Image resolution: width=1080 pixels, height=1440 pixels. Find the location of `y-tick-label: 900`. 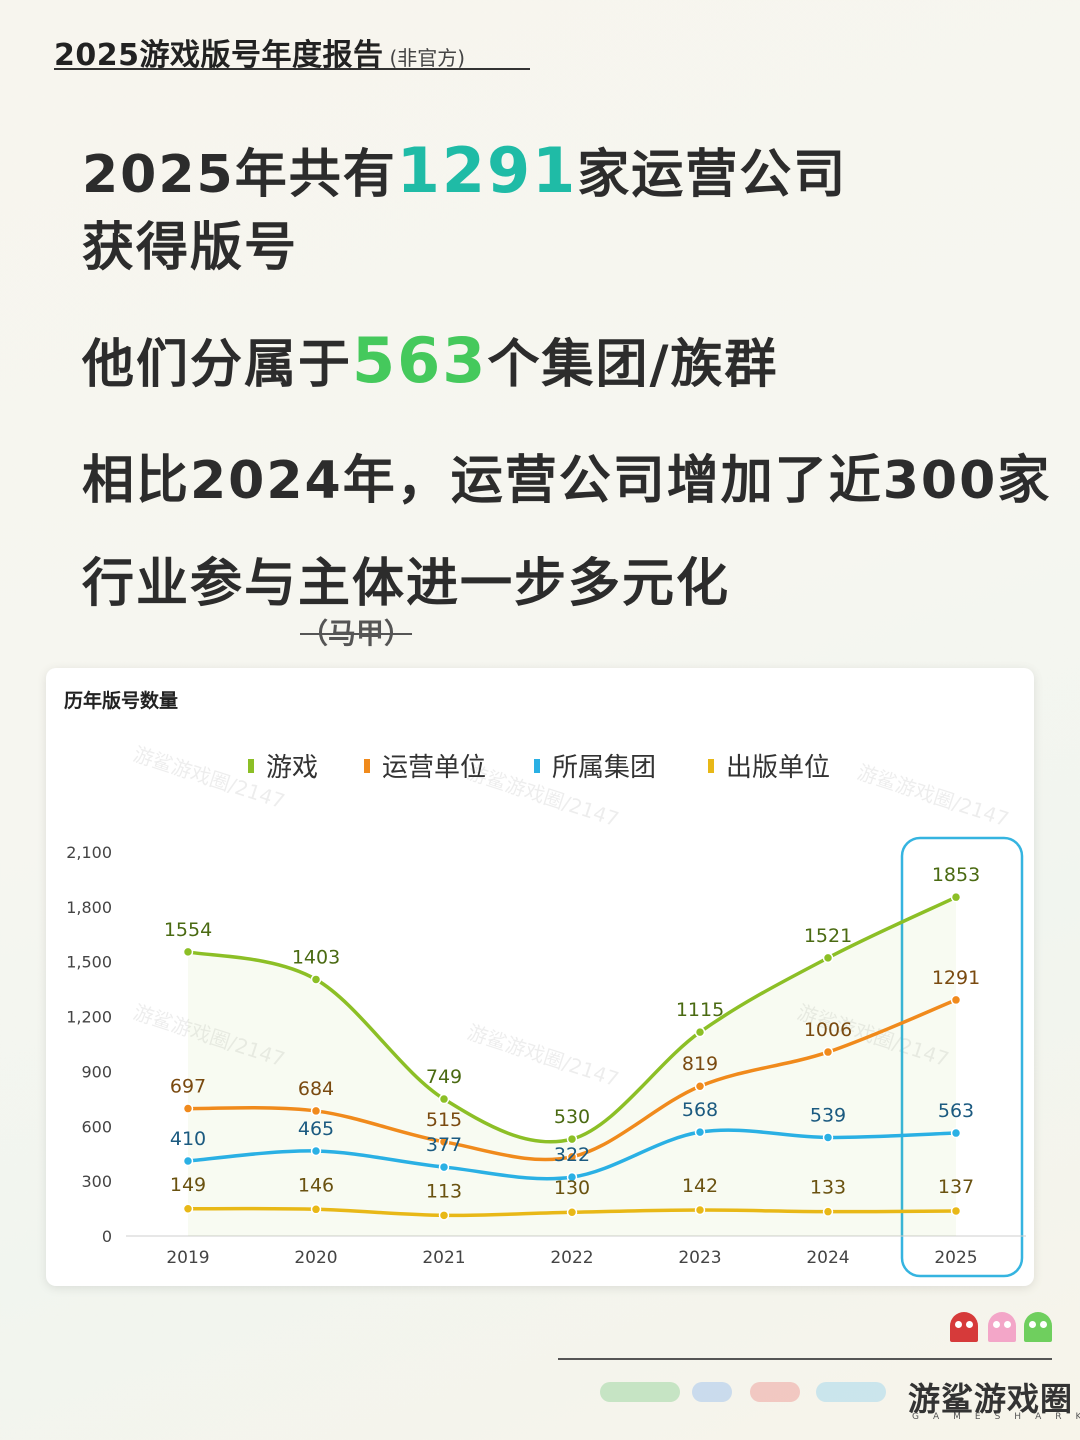

y-tick-label: 900 is located at coordinates (96, 1071).